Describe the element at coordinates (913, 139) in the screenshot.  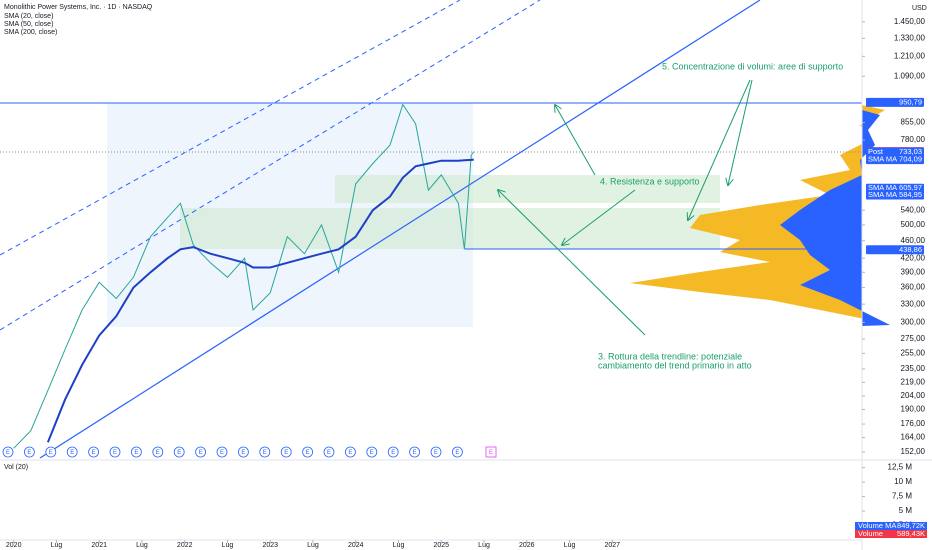
I see `y-tick-label: 780,00` at that location.